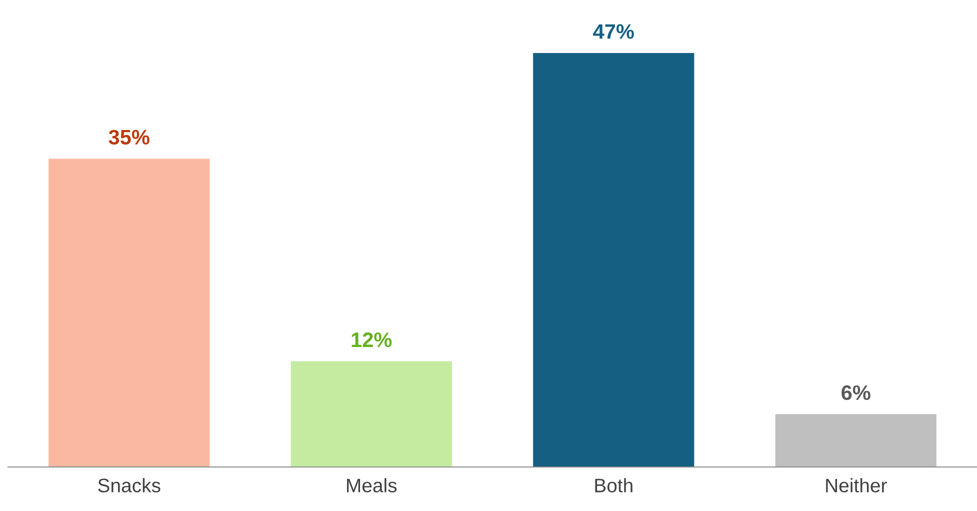 The image size is (977, 511). Describe the element at coordinates (372, 340) in the screenshot. I see `data-label: 12%` at that location.